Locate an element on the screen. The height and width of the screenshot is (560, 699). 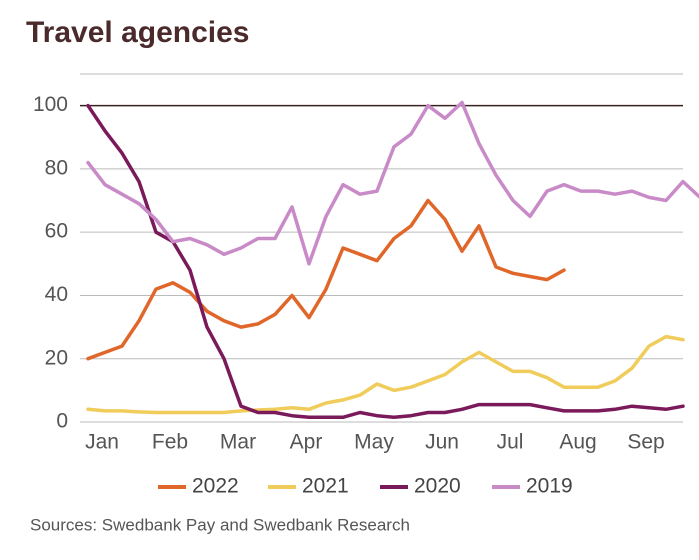
x-tick-label: Feb is located at coordinates (170, 442).